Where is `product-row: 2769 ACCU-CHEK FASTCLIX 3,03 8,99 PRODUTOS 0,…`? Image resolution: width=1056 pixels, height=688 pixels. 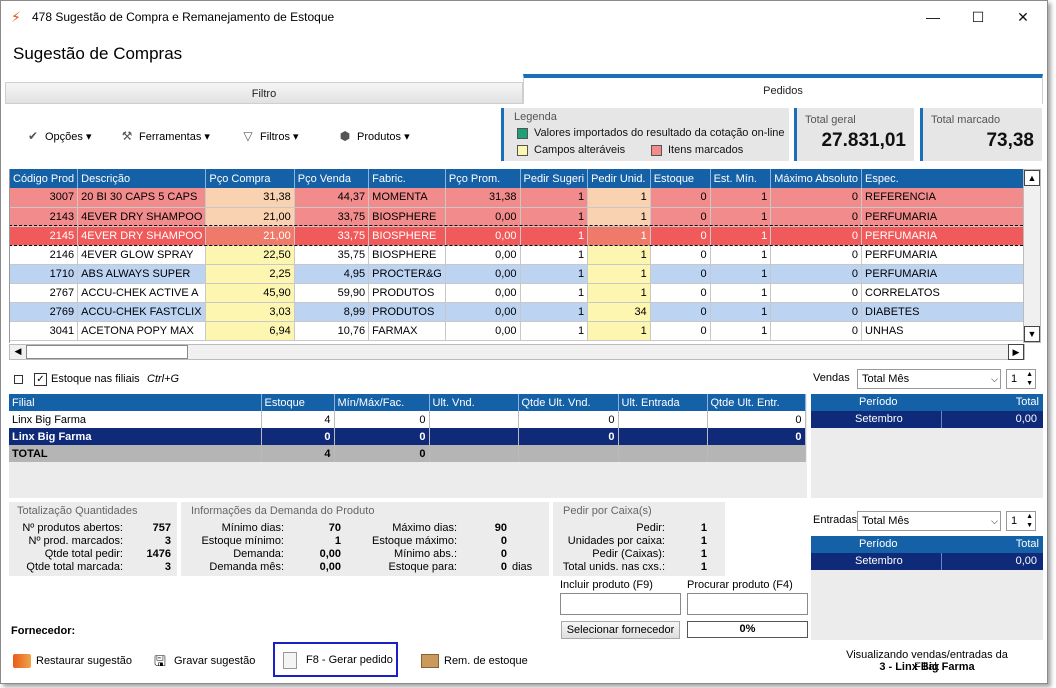
product-row: 2769 ACCU-CHEK FASTCLIX 3,03 8,99 PRODUTOS 0,… is located at coordinates (518, 312).